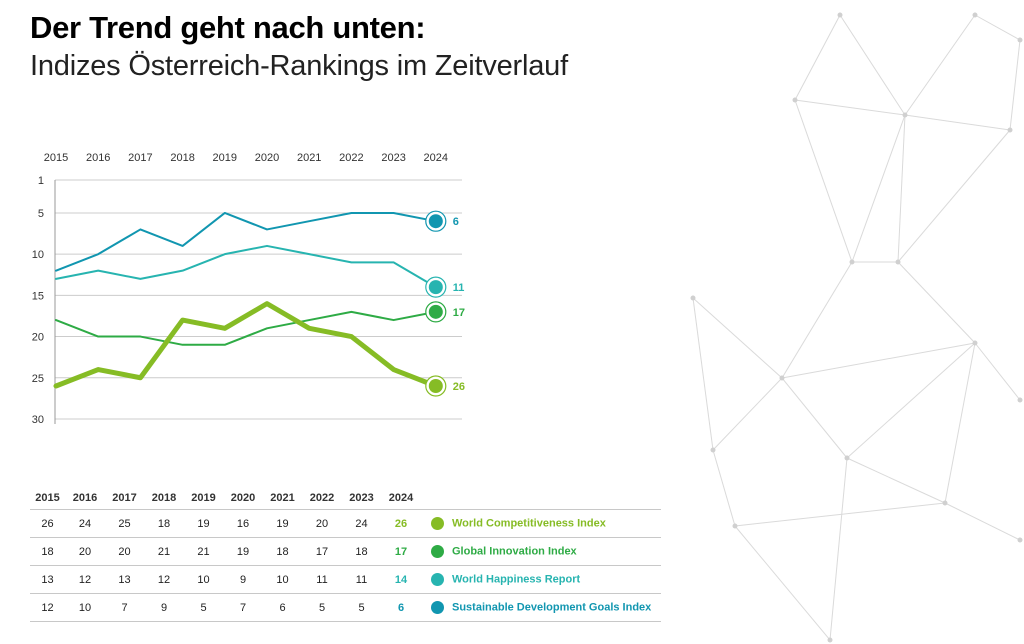 This screenshot has height=644, width=1024. I want to click on table-cell: 26, so click(47, 523).